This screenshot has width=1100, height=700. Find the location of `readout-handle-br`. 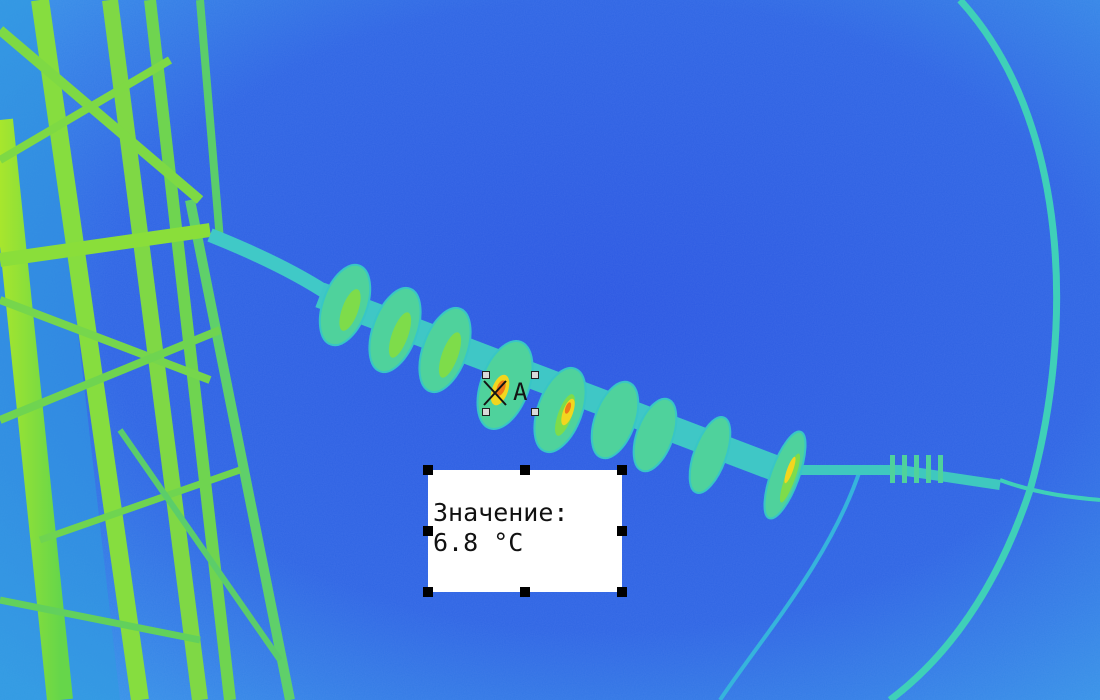

readout-handle-br is located at coordinates (622, 592).